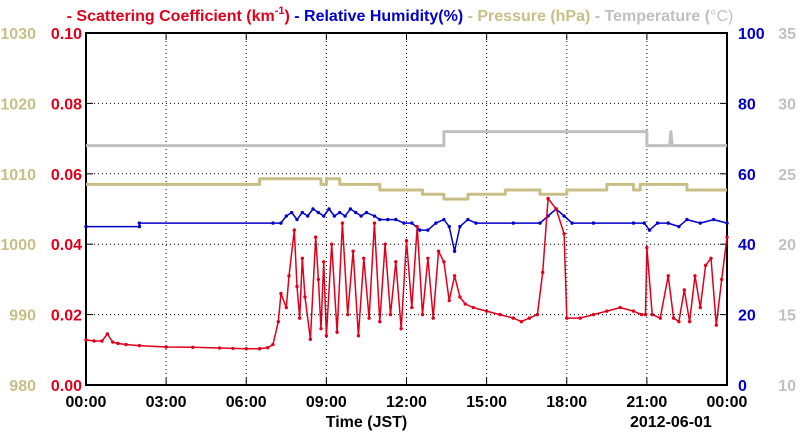  I want to click on series-line-pressure, so click(406, 189).